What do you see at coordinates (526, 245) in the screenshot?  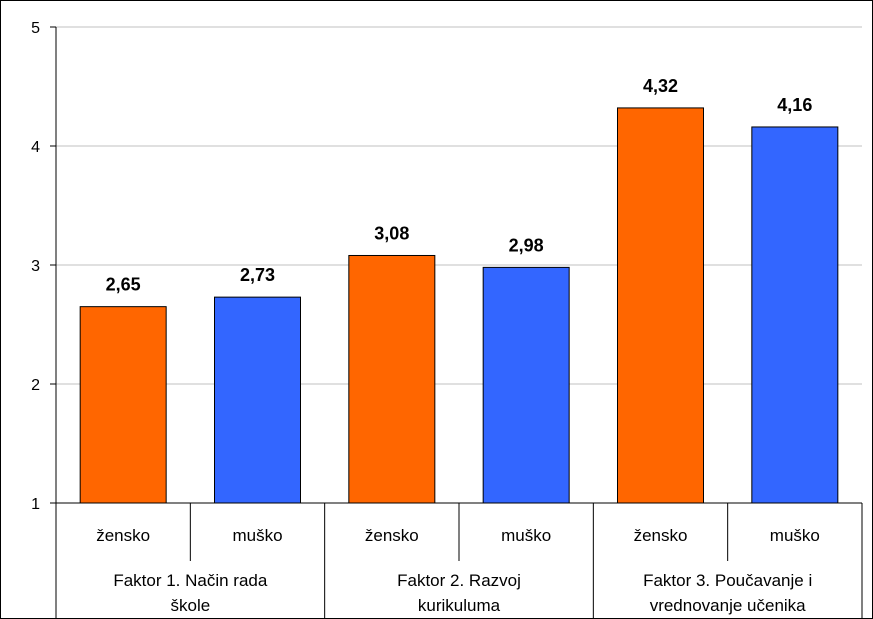 I see `data-label: 2,98` at bounding box center [526, 245].